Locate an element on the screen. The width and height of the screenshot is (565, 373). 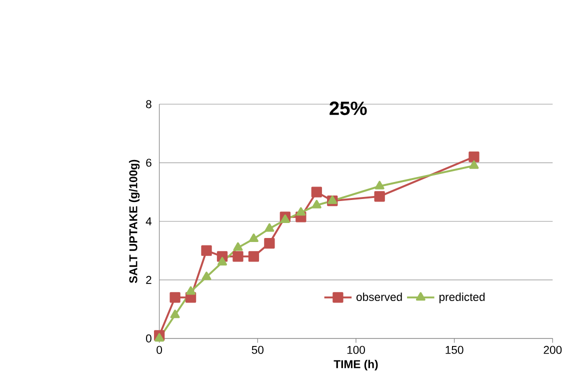
y-tick-label: 0 is located at coordinates (149, 338).